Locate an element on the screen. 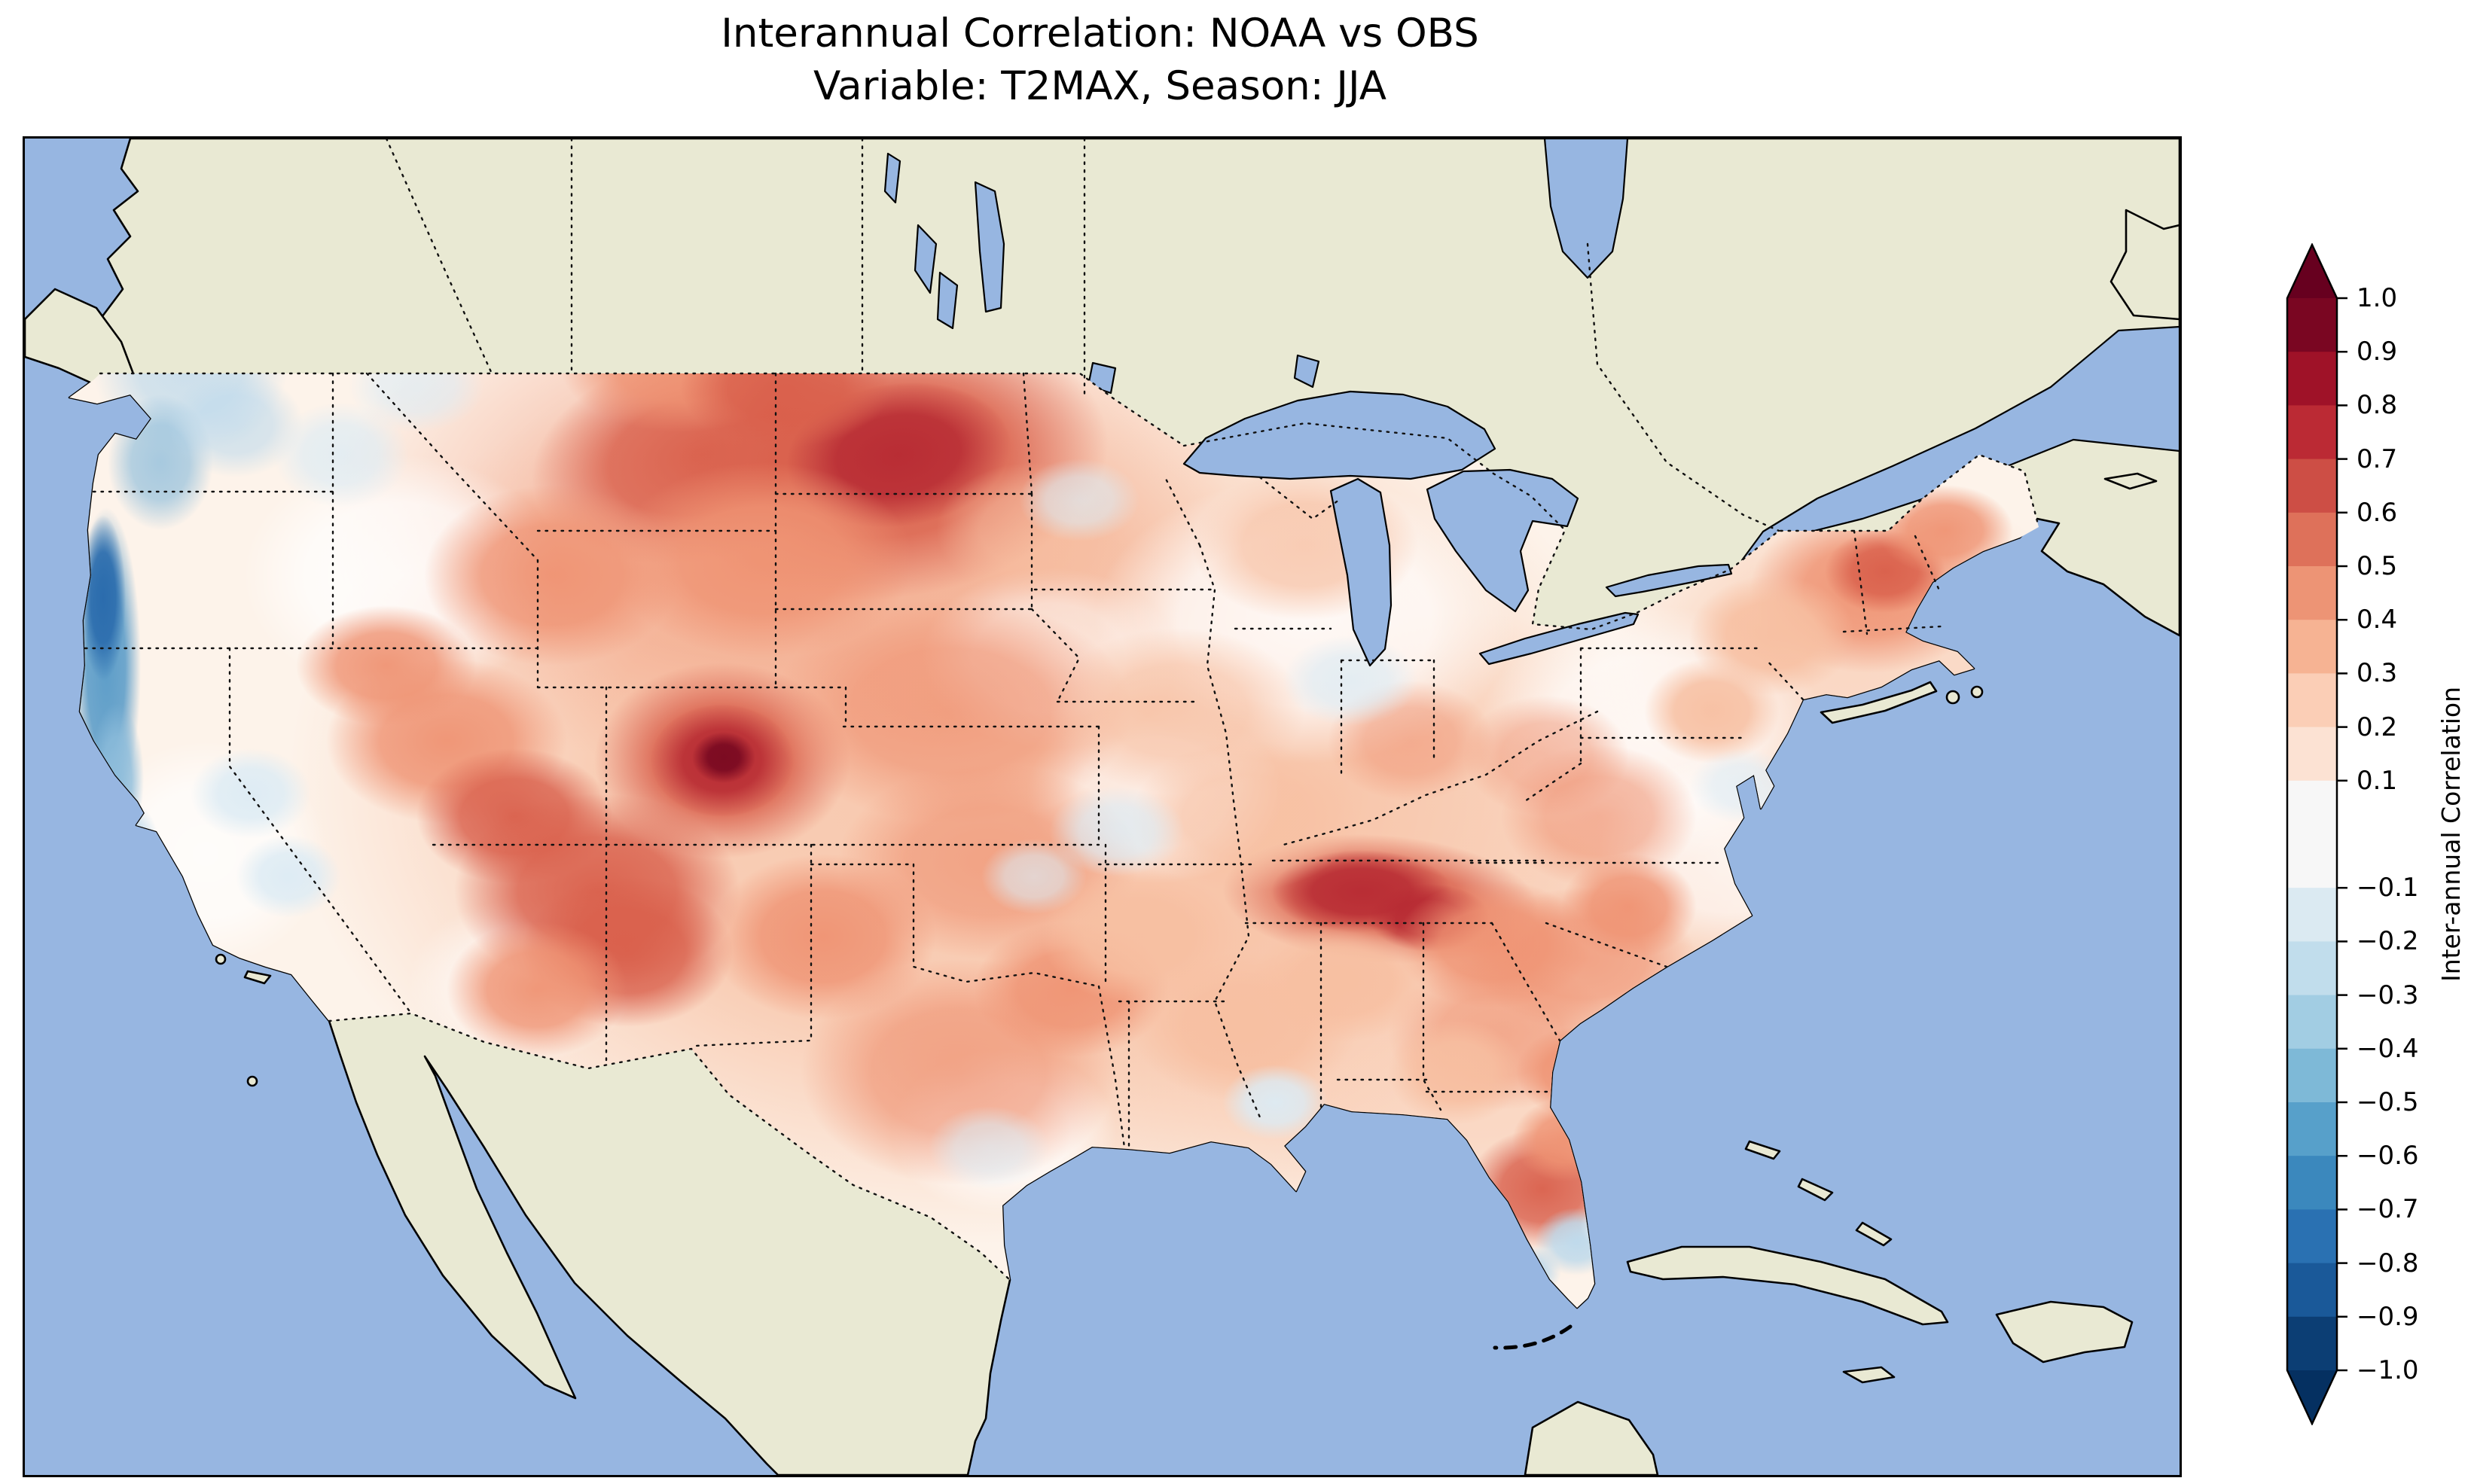 The image size is (2474, 1484). colorbar-tick-label: −0.4 is located at coordinates (2388, 1048).